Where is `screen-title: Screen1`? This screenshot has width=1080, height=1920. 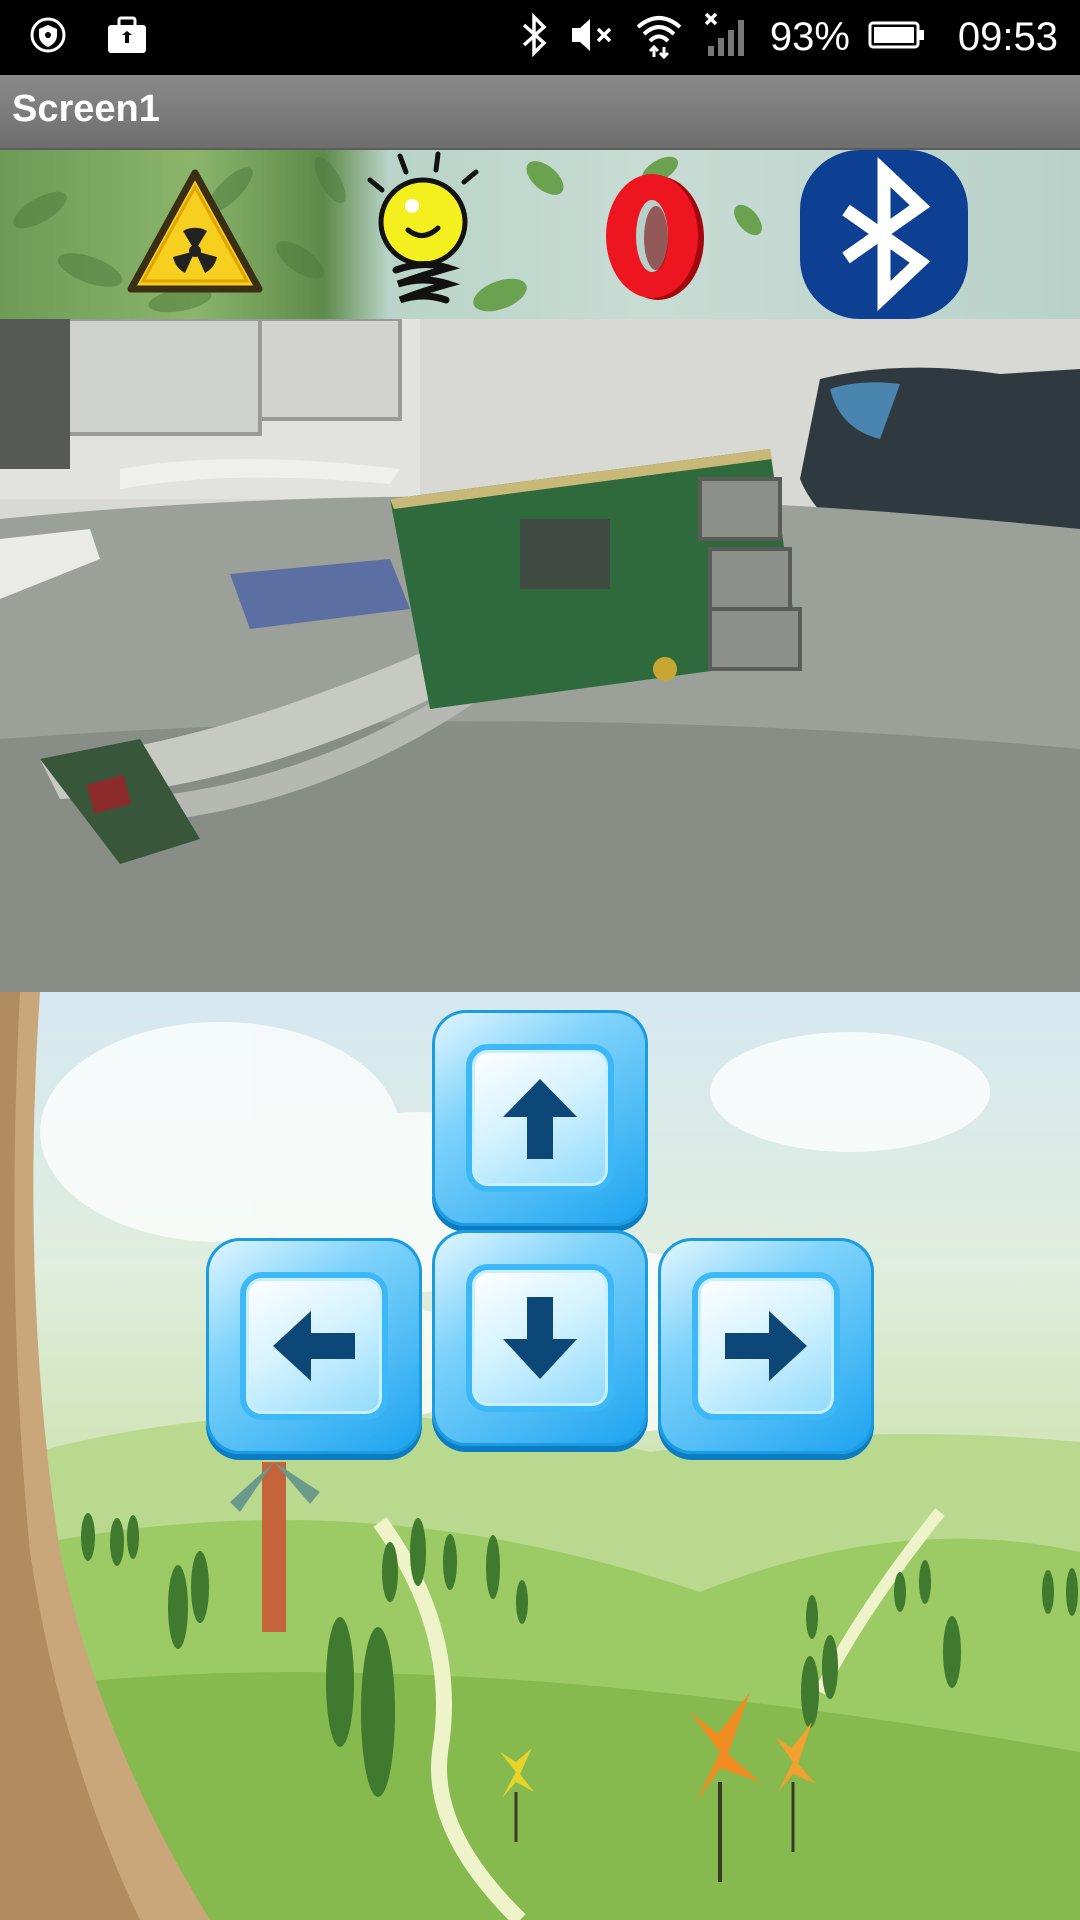
screen-title: Screen1 is located at coordinates (86, 109).